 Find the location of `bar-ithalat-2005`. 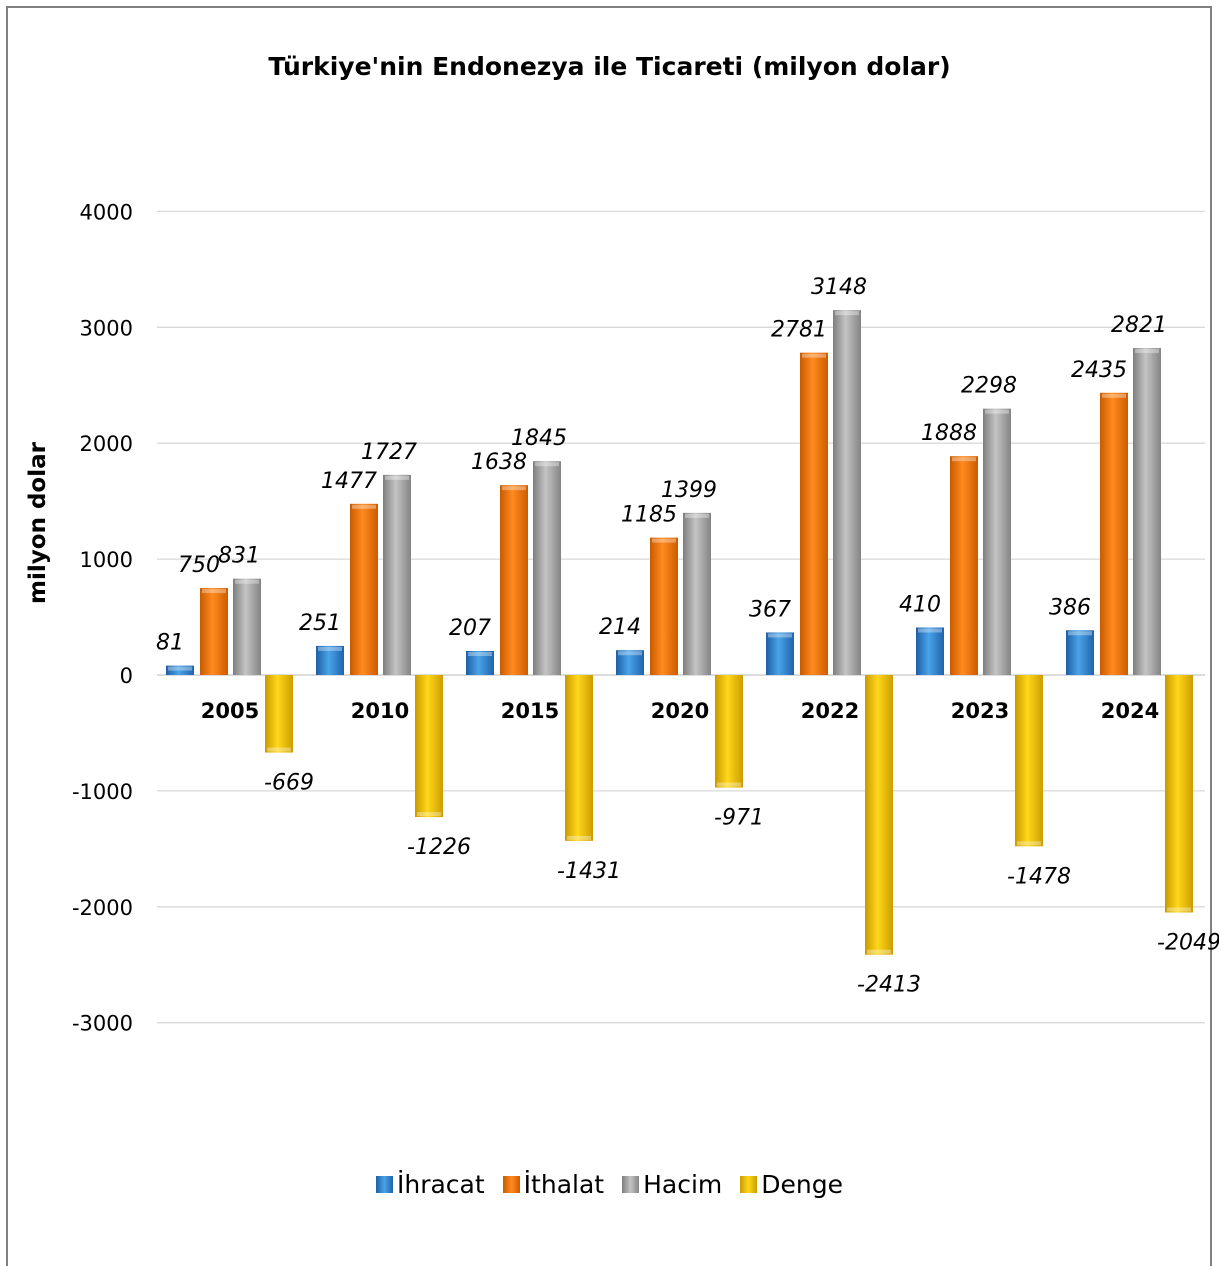

bar-ithalat-2005 is located at coordinates (214, 631).